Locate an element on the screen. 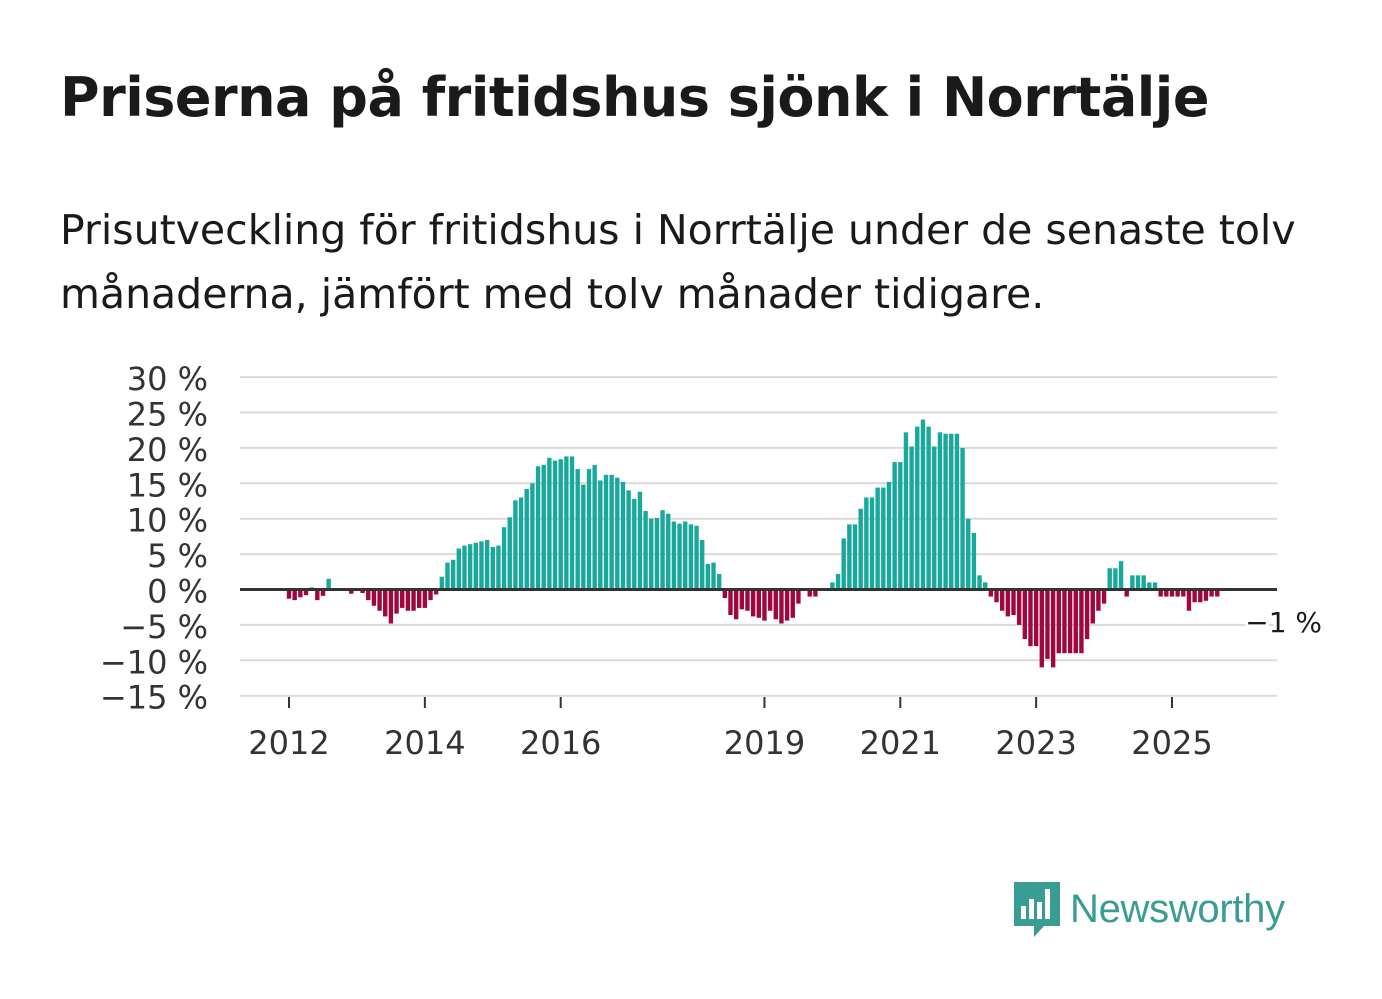 This screenshot has width=1382, height=999. x-tick-label: 2014 is located at coordinates (424, 743).